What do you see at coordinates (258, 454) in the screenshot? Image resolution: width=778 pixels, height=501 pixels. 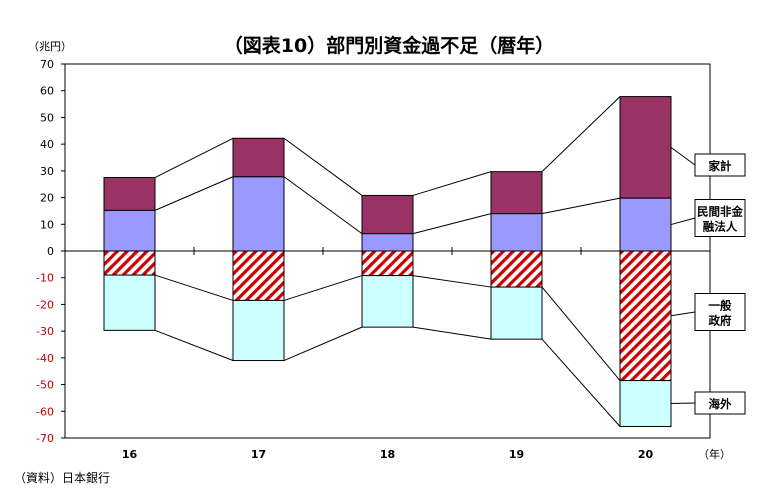 I see `x-tick-label: 17` at bounding box center [258, 454].